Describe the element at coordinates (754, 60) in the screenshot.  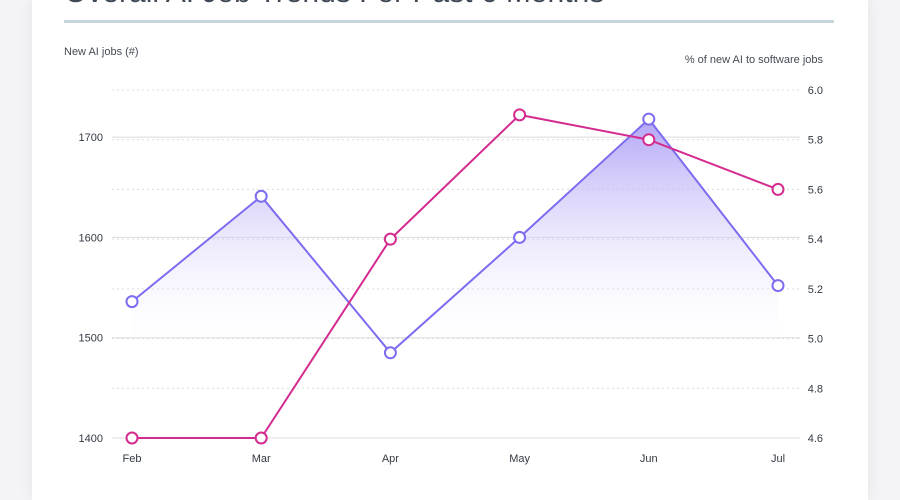
I see `right-axis-title: % of new AI to software jobs` at that location.